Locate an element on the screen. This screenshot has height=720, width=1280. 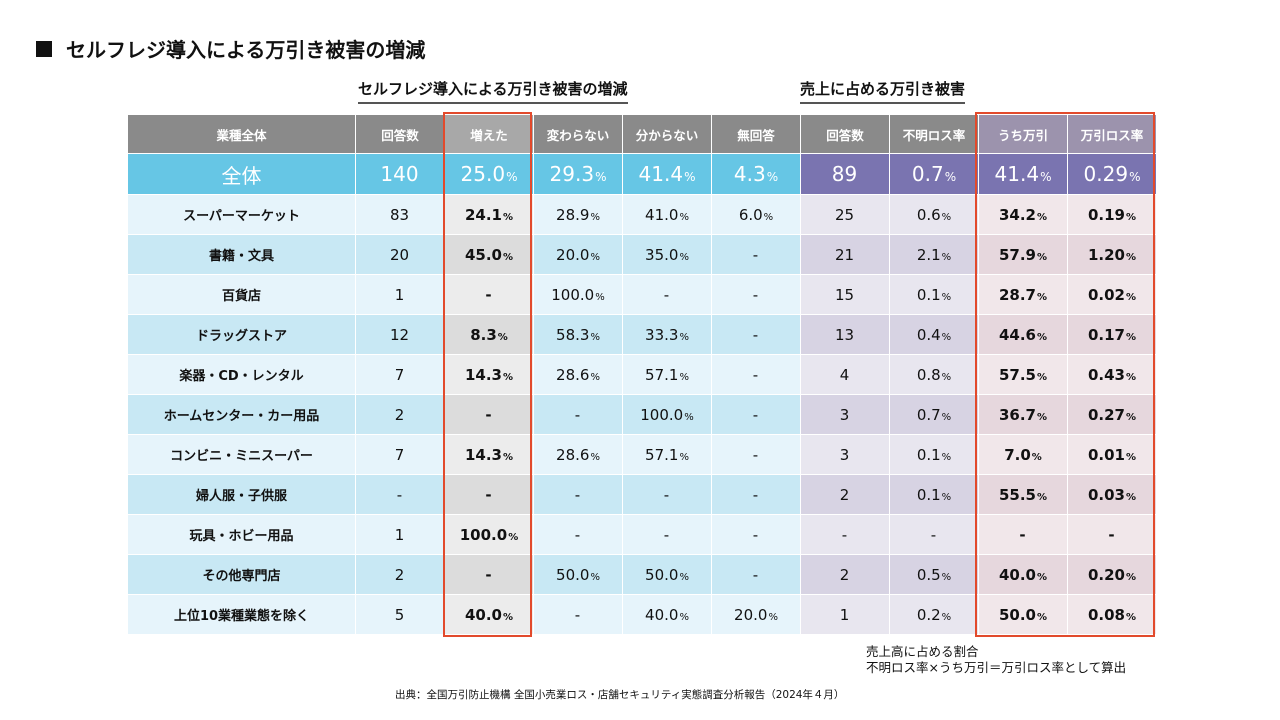
table-cell: 0.03% is located at coordinates (1112, 494).